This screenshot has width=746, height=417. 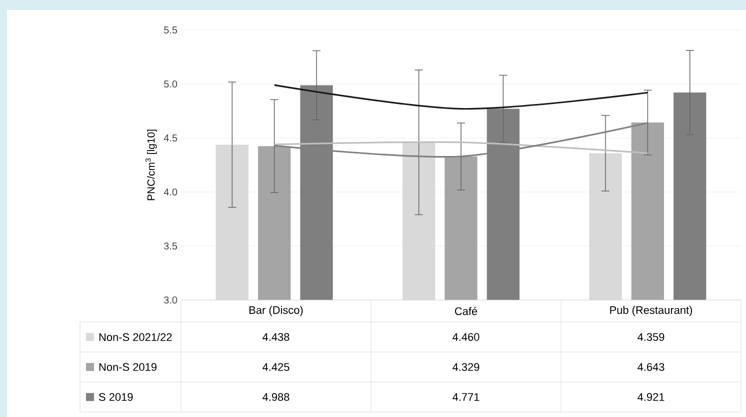 What do you see at coordinates (466, 397) in the screenshot?
I see `data-label: 4.771` at bounding box center [466, 397].